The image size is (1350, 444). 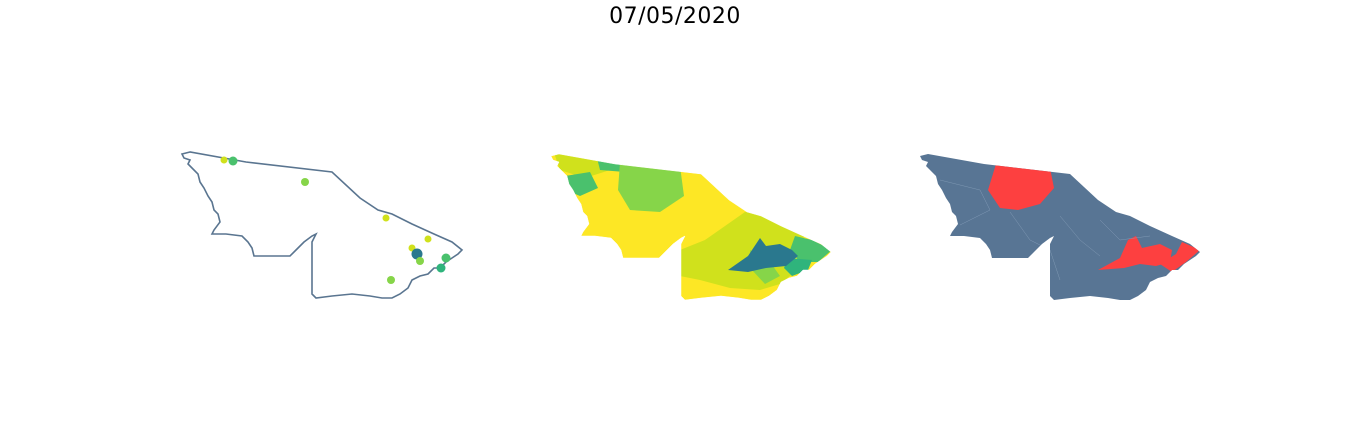 I want to click on point-markers, so click(x=335, y=220).